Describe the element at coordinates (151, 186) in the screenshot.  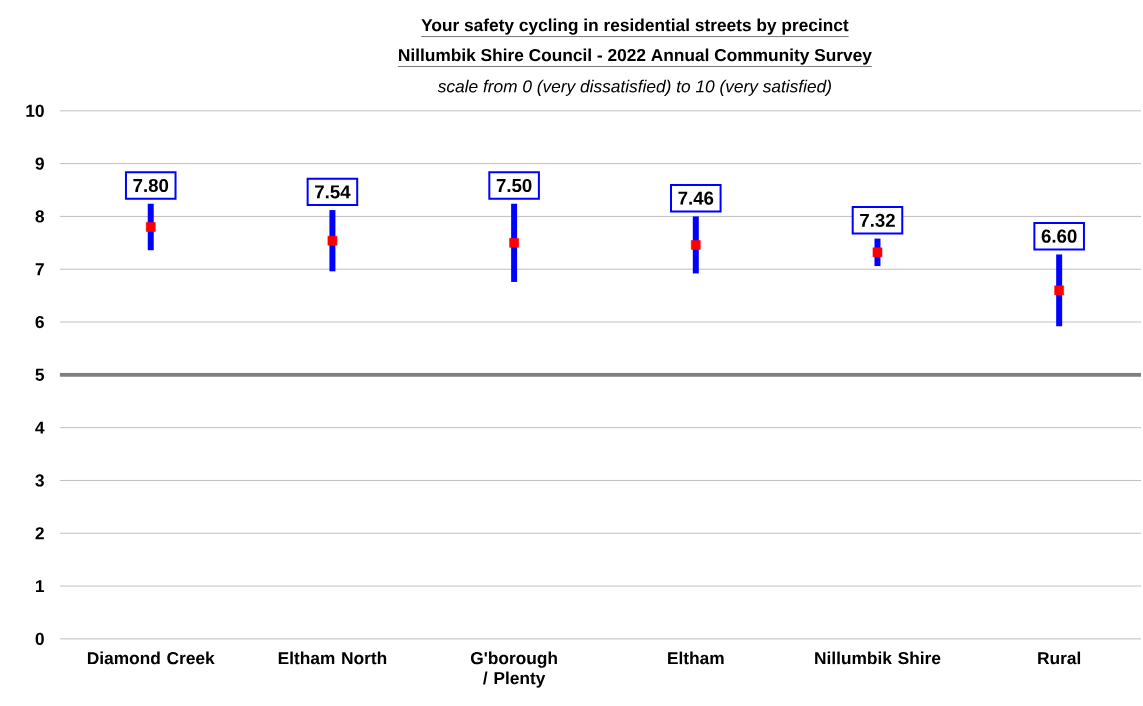
I see `data-label: 7.80` at that location.